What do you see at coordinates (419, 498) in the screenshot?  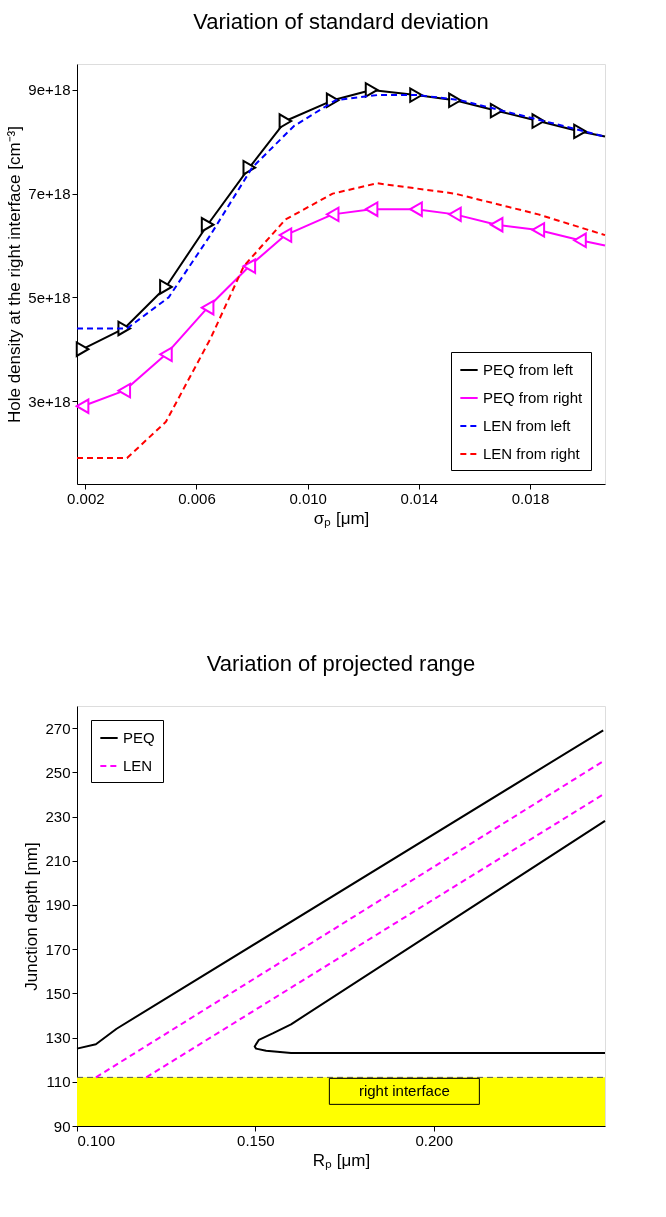 I see `x-tick-label: 0.014` at bounding box center [419, 498].